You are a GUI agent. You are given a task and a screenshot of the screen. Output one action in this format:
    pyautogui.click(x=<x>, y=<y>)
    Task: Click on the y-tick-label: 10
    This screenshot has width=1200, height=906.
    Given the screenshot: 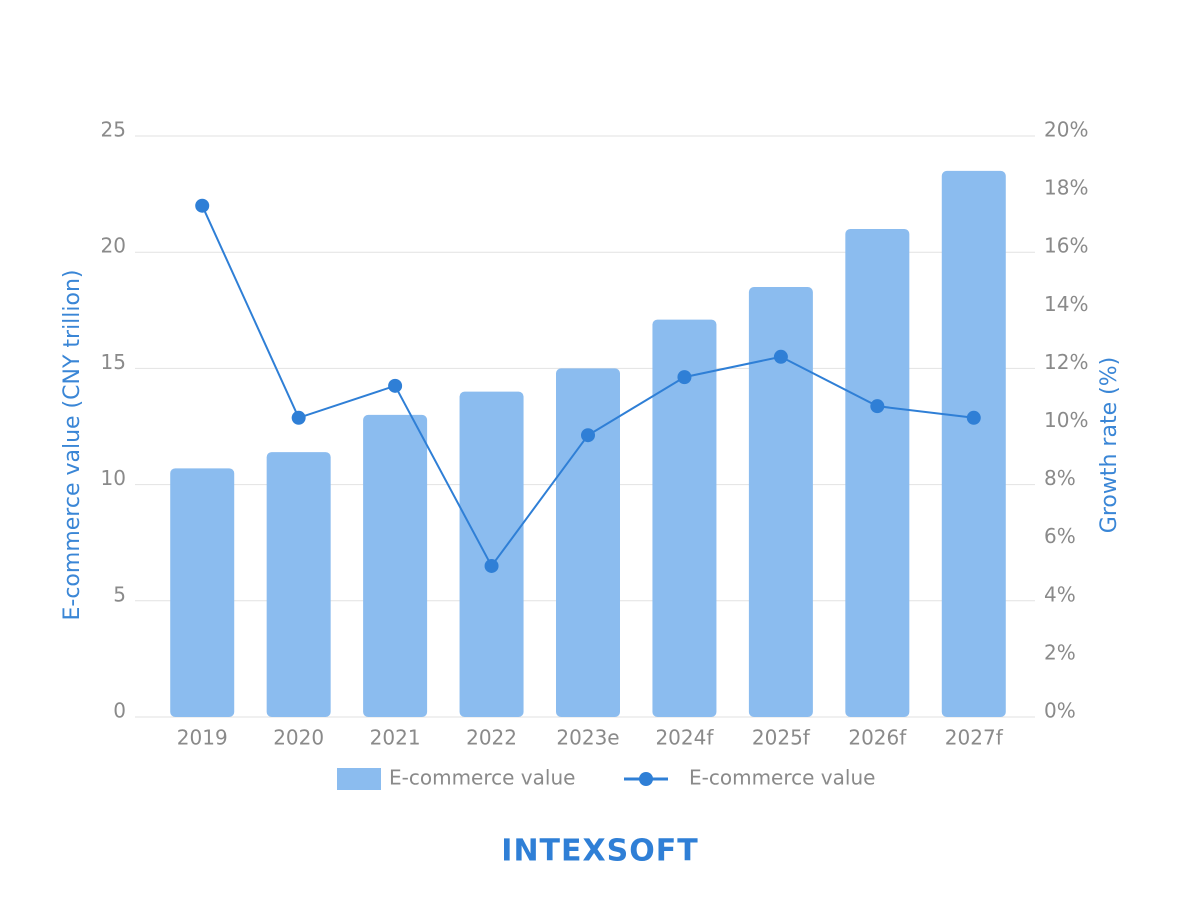 What is the action you would take?
    pyautogui.click(x=113, y=478)
    